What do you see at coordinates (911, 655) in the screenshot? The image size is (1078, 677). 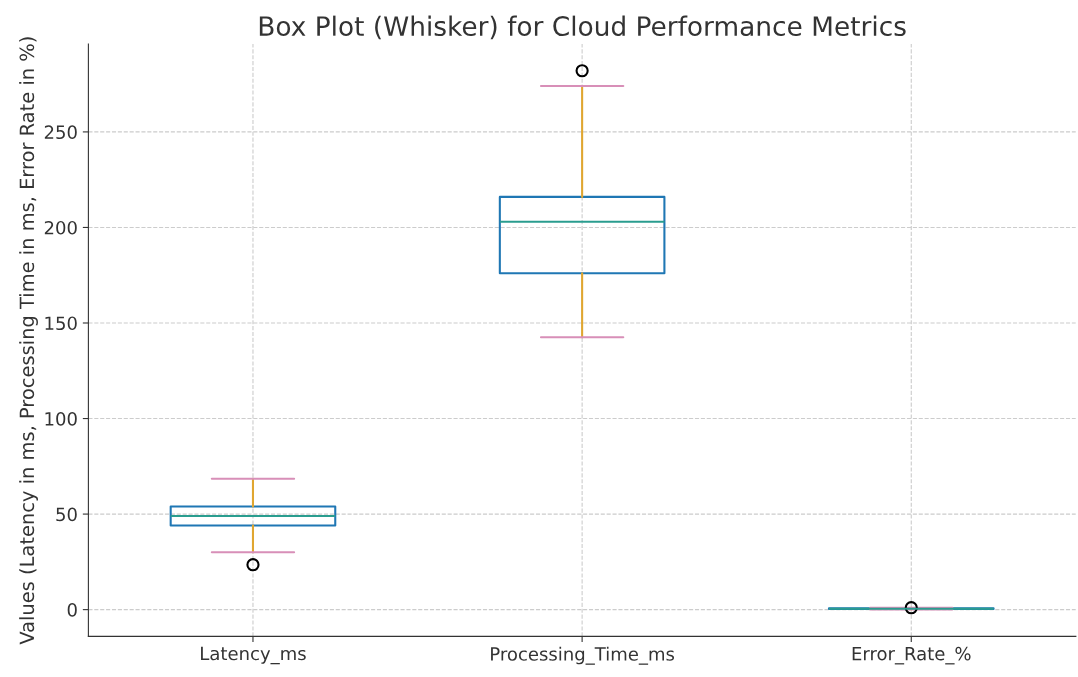 I see `x-tick-label: Error_Rate_%` at bounding box center [911, 655].